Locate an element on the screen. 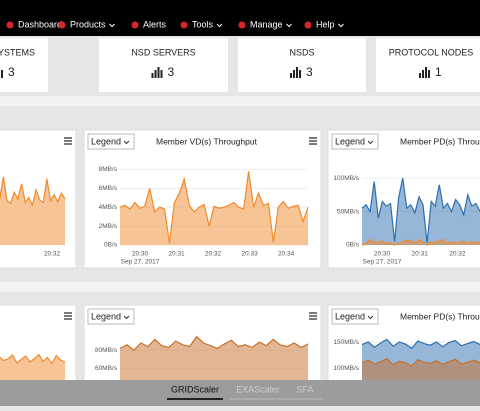 This screenshot has height=411, width=480. summary-label: NSDS is located at coordinates (301, 52).